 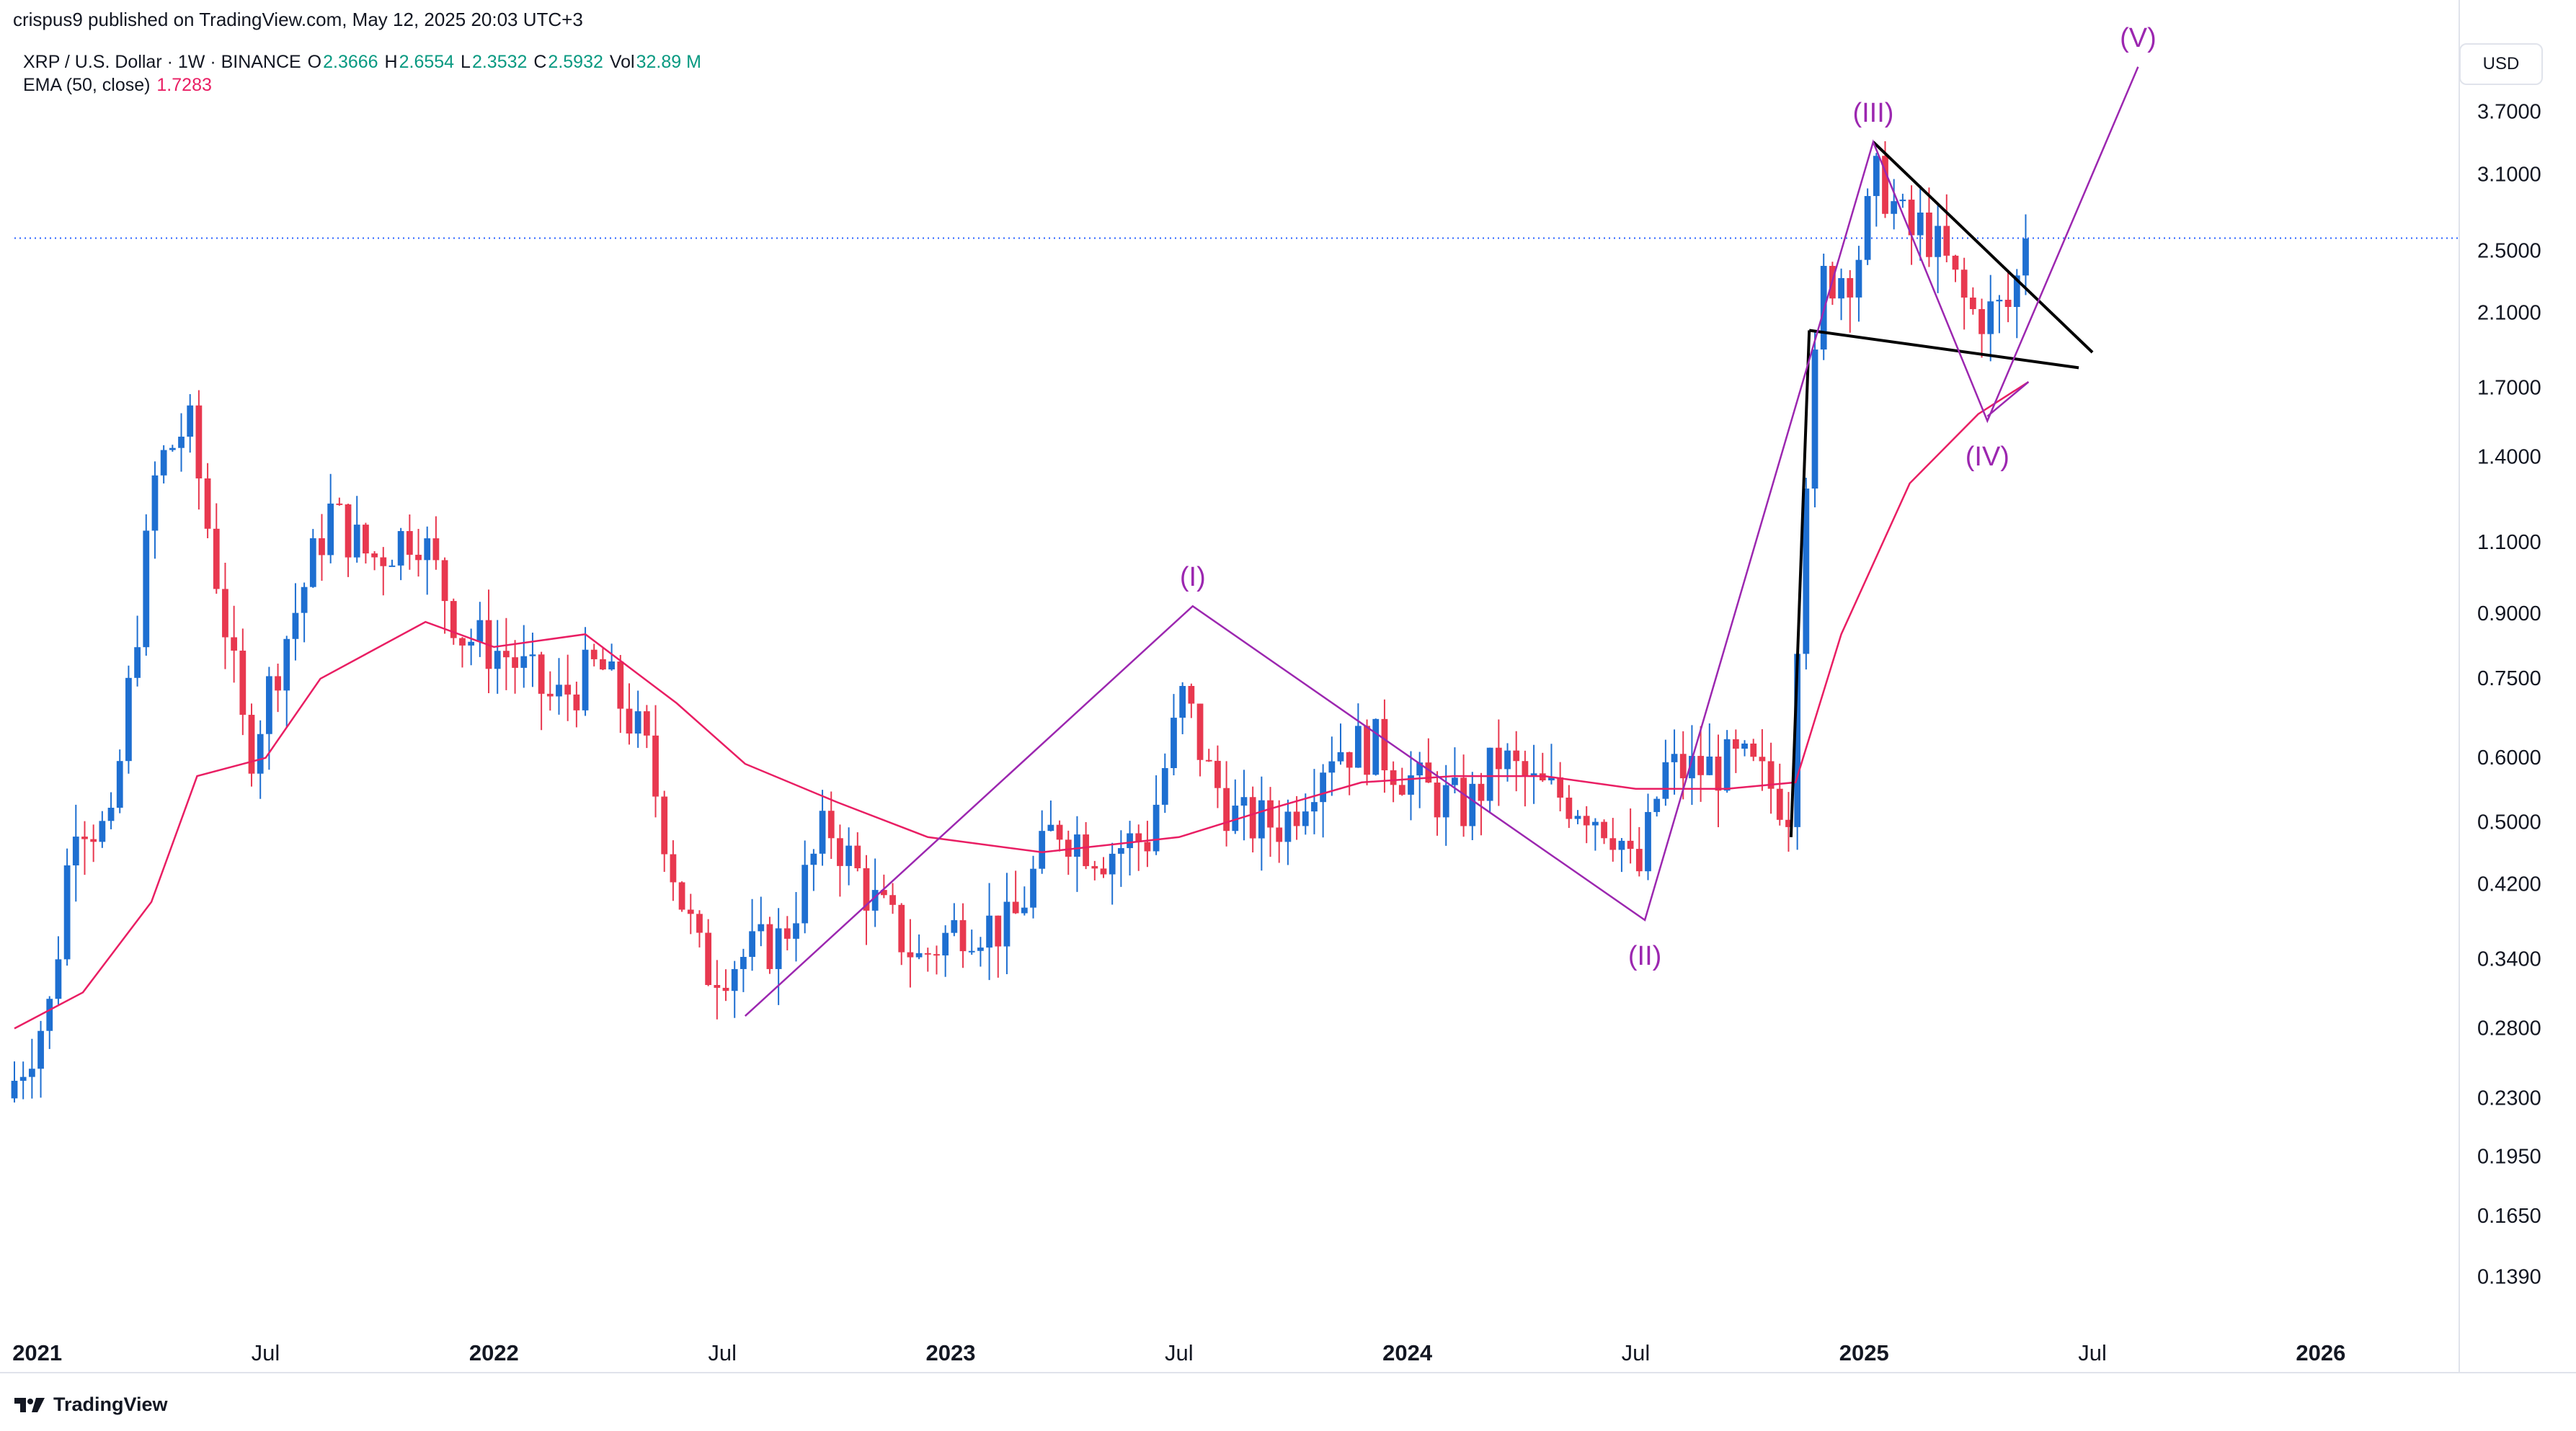 What do you see at coordinates (540, 62) in the screenshot?
I see `close-label: C` at bounding box center [540, 62].